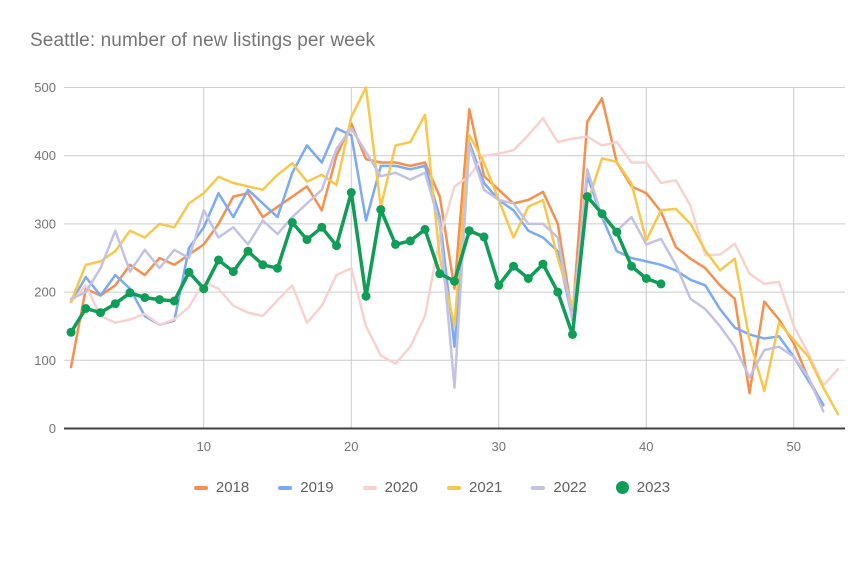 This screenshot has width=864, height=576. I want to click on y-tick-label: 0, so click(52, 428).